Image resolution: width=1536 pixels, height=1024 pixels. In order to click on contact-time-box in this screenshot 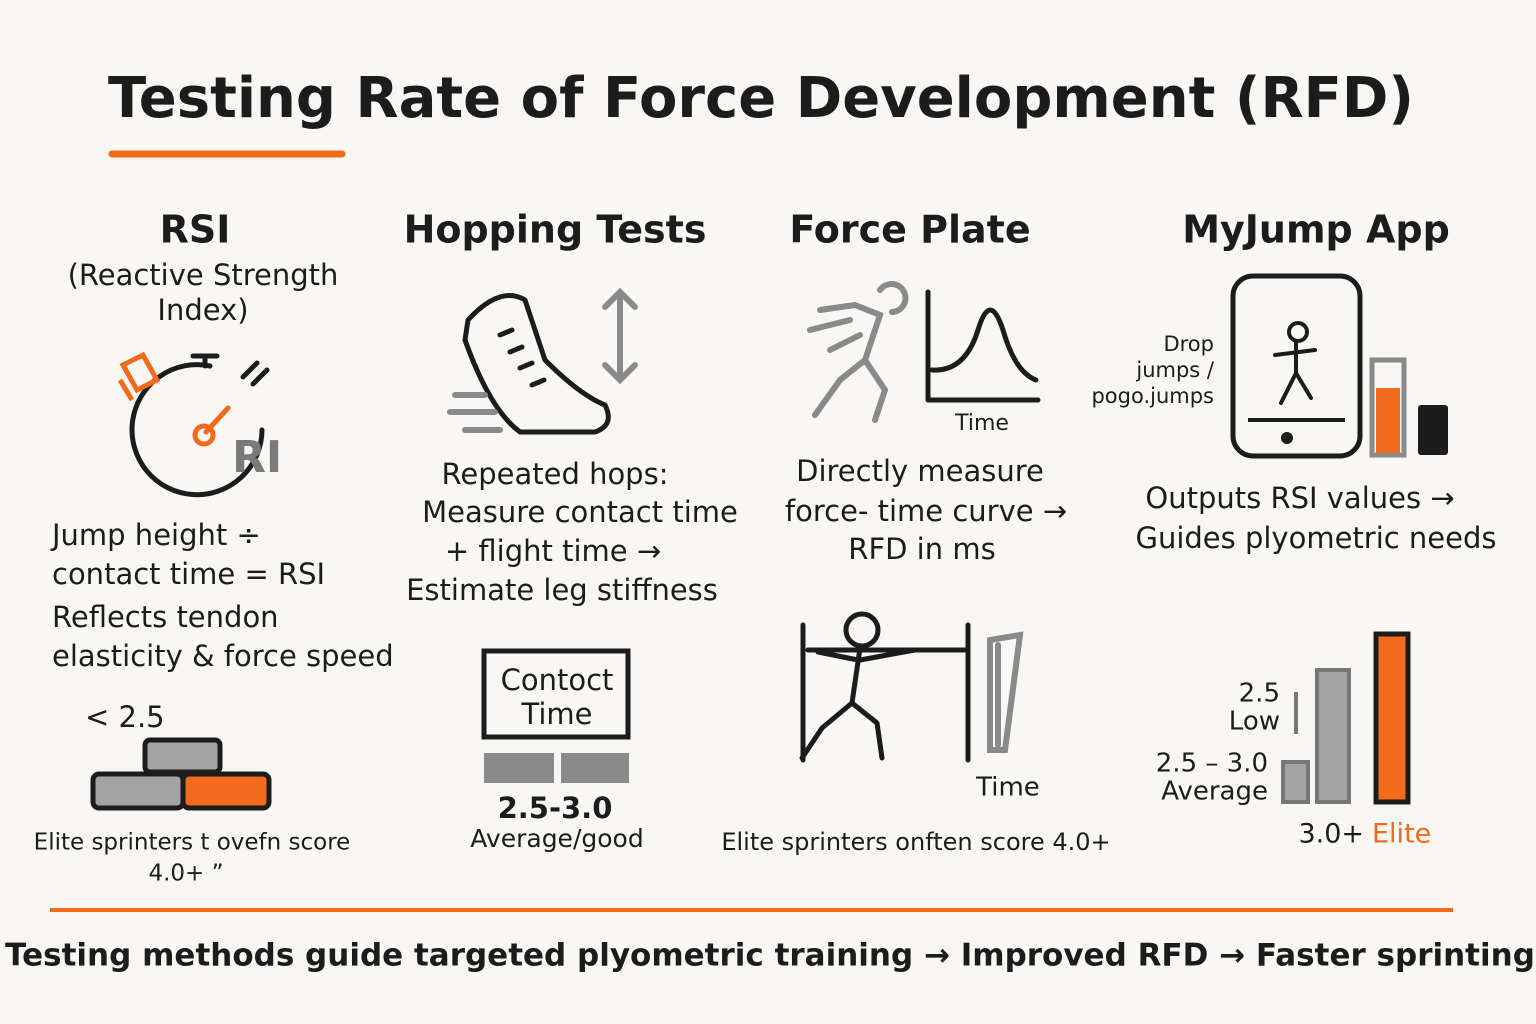, I will do `click(556, 694)`.